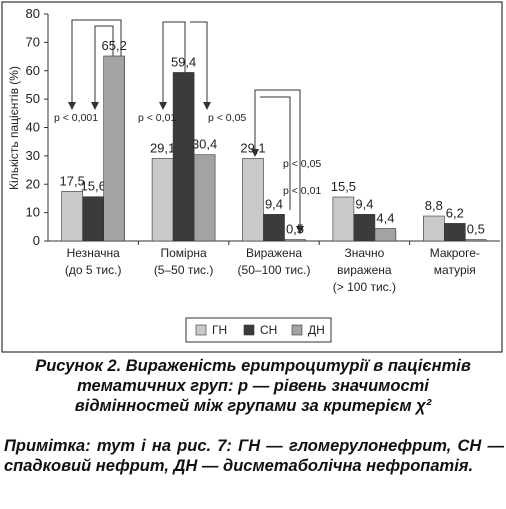  What do you see at coordinates (184, 270) in the screenshot?
I see `x-tick-label-line: (5–50 тис.)` at bounding box center [184, 270].